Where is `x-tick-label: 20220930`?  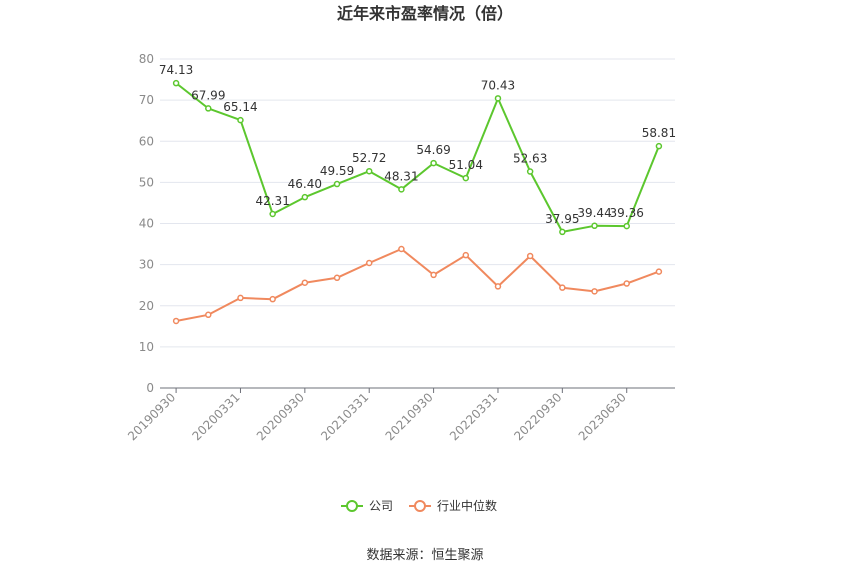 x-tick-label: 20220930 is located at coordinates (537, 416).